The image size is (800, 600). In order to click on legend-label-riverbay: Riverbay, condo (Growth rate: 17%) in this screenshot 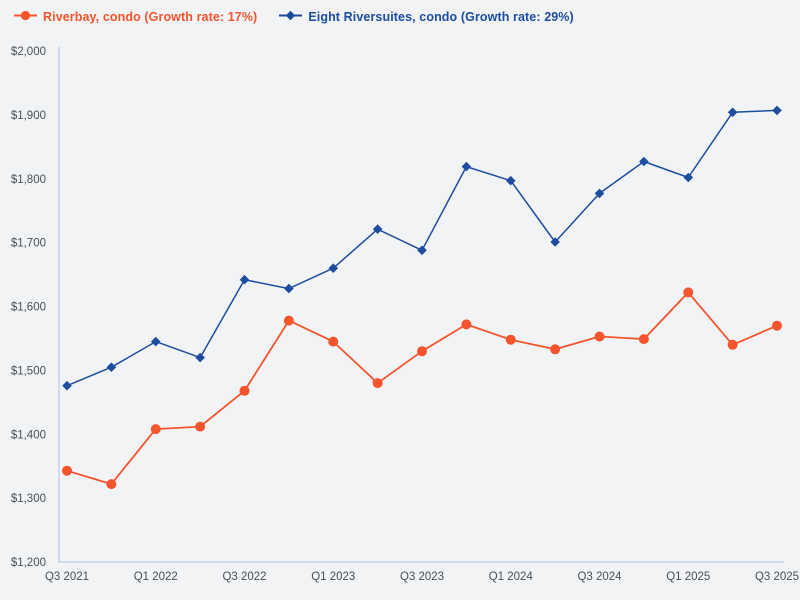, I will do `click(150, 17)`.